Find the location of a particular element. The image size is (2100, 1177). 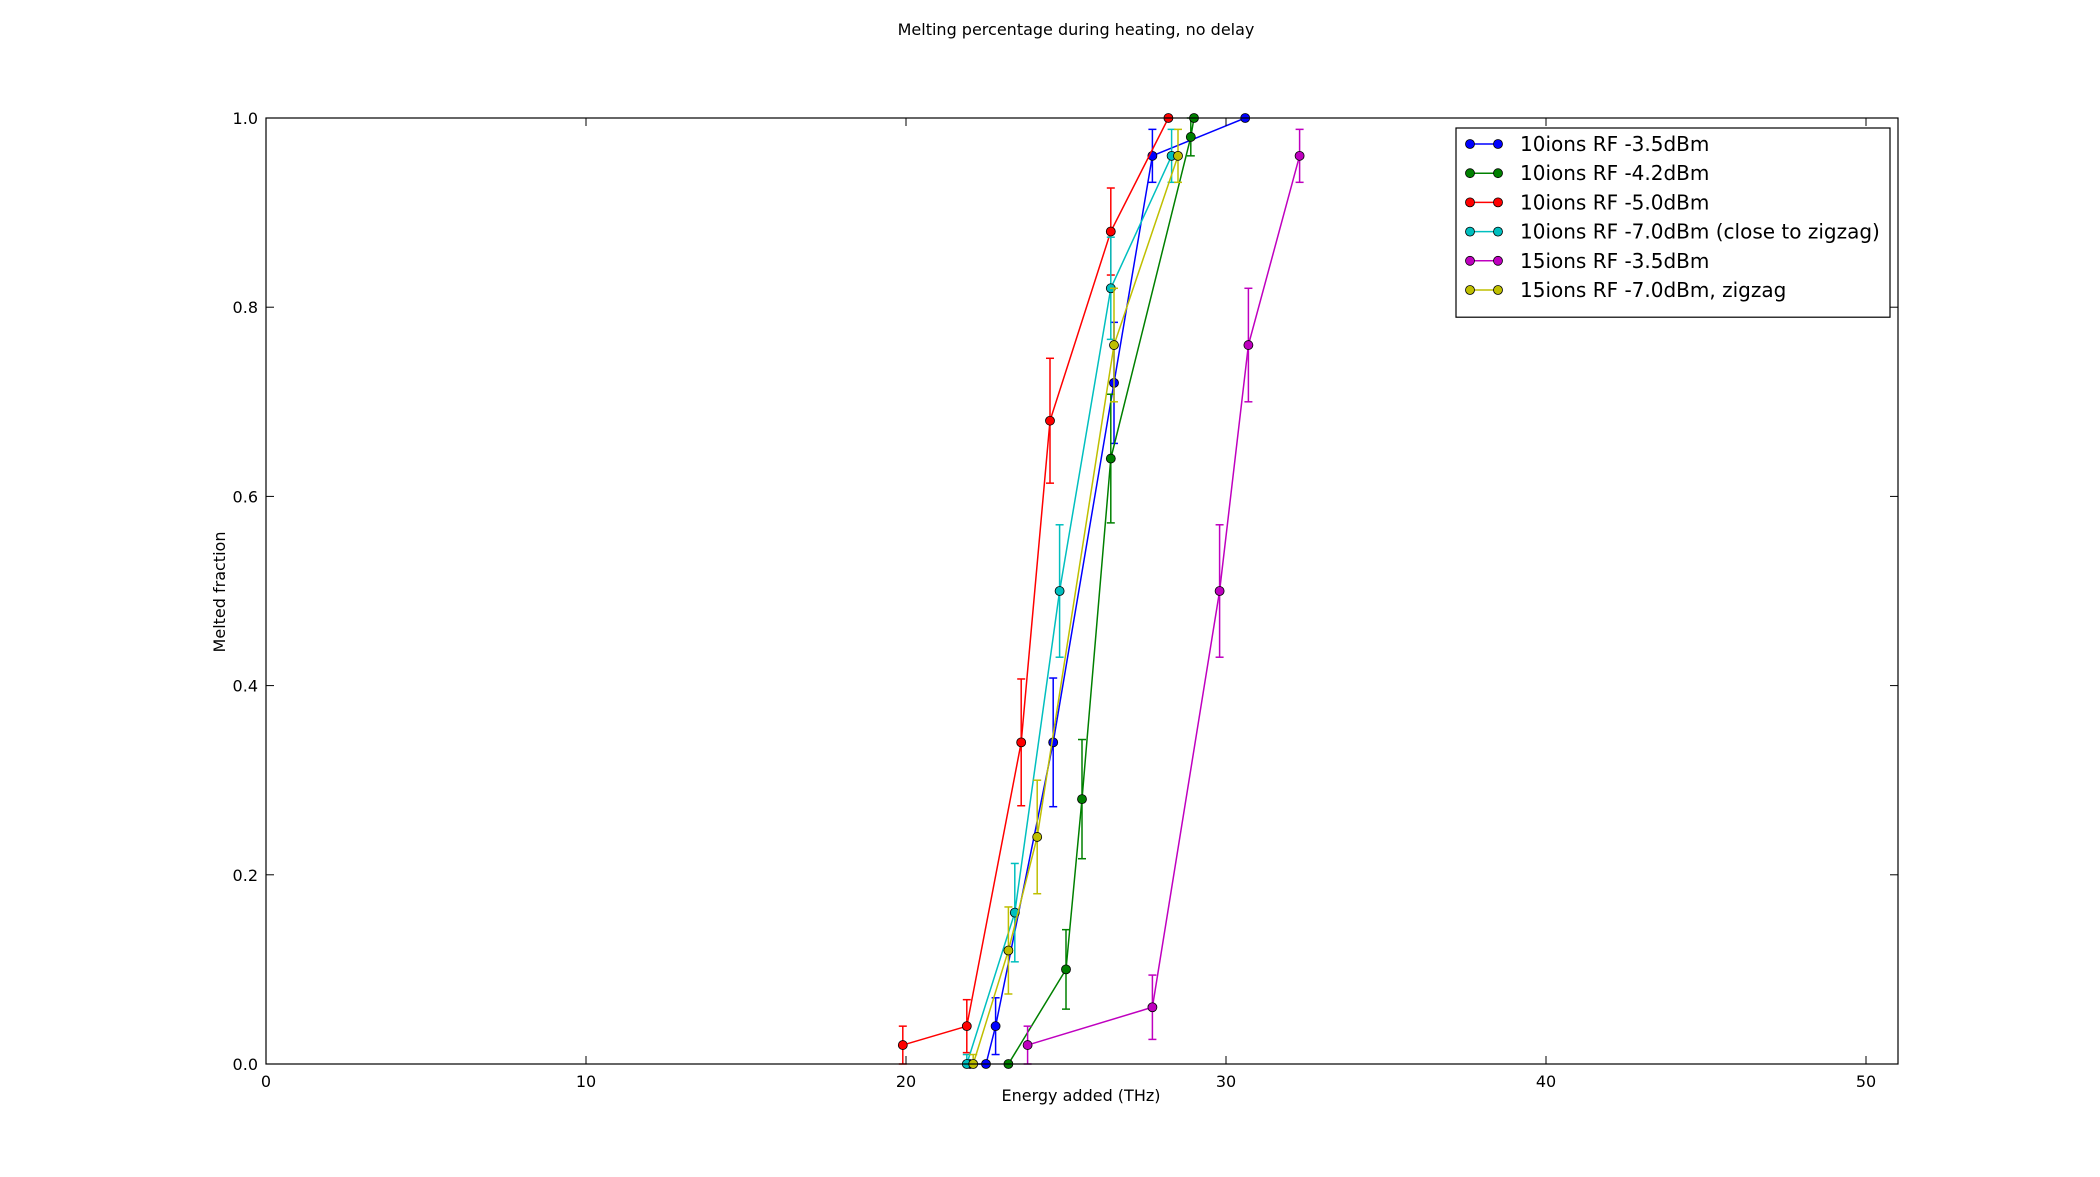

y-tick-label: 0.8 is located at coordinates (245, 307).